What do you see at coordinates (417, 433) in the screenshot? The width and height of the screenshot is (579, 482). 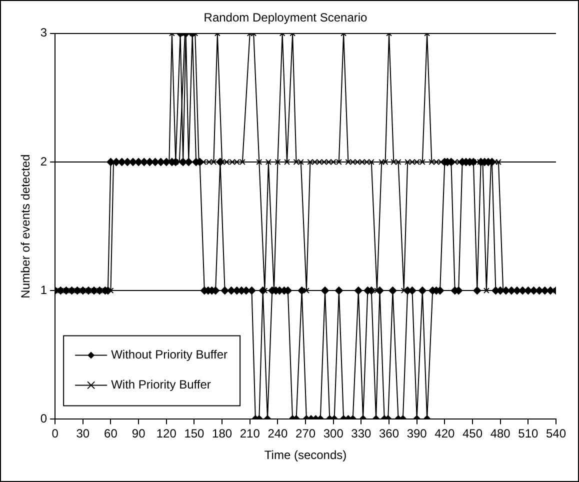 I see `x-tick-label: 390` at bounding box center [417, 433].